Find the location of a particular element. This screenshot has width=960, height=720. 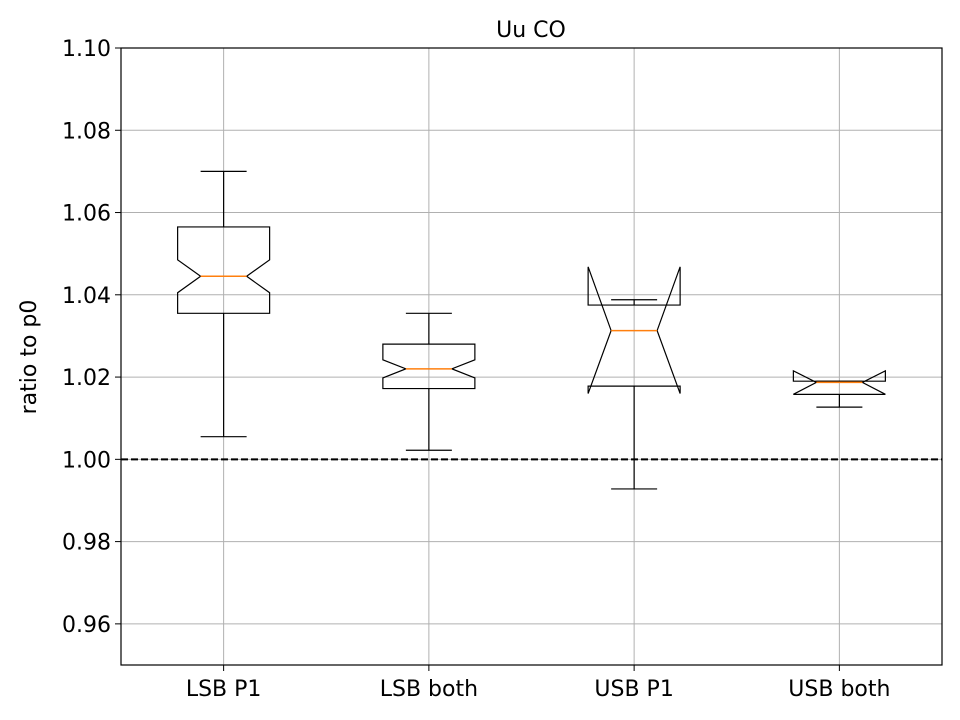

box-usb-both is located at coordinates (839, 388).